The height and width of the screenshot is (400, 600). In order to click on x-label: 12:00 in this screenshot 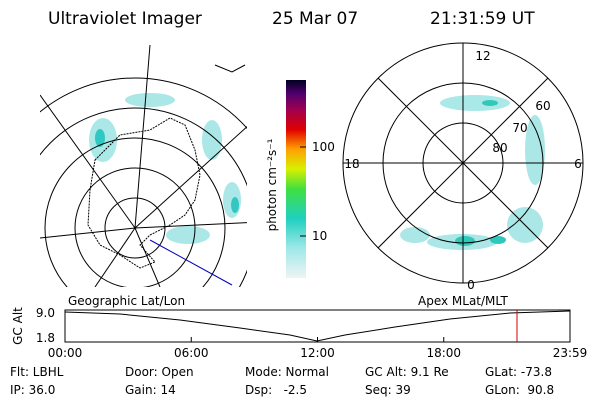, I will do `click(317, 353)`.